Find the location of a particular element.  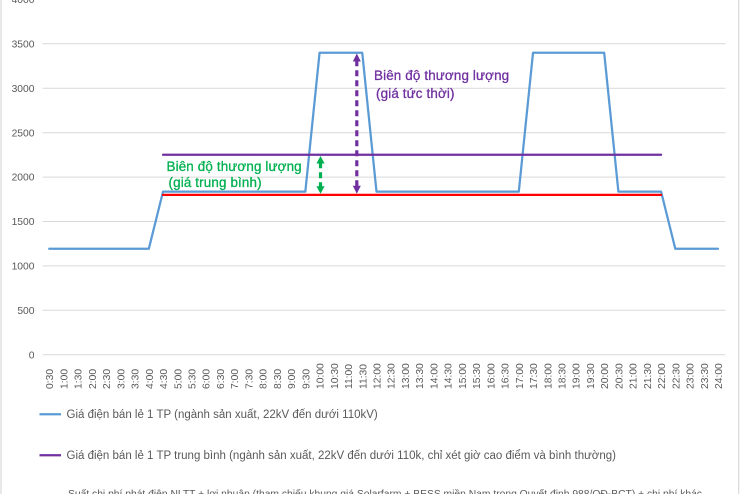

svg-text: 2:00 is located at coordinates (93, 379).